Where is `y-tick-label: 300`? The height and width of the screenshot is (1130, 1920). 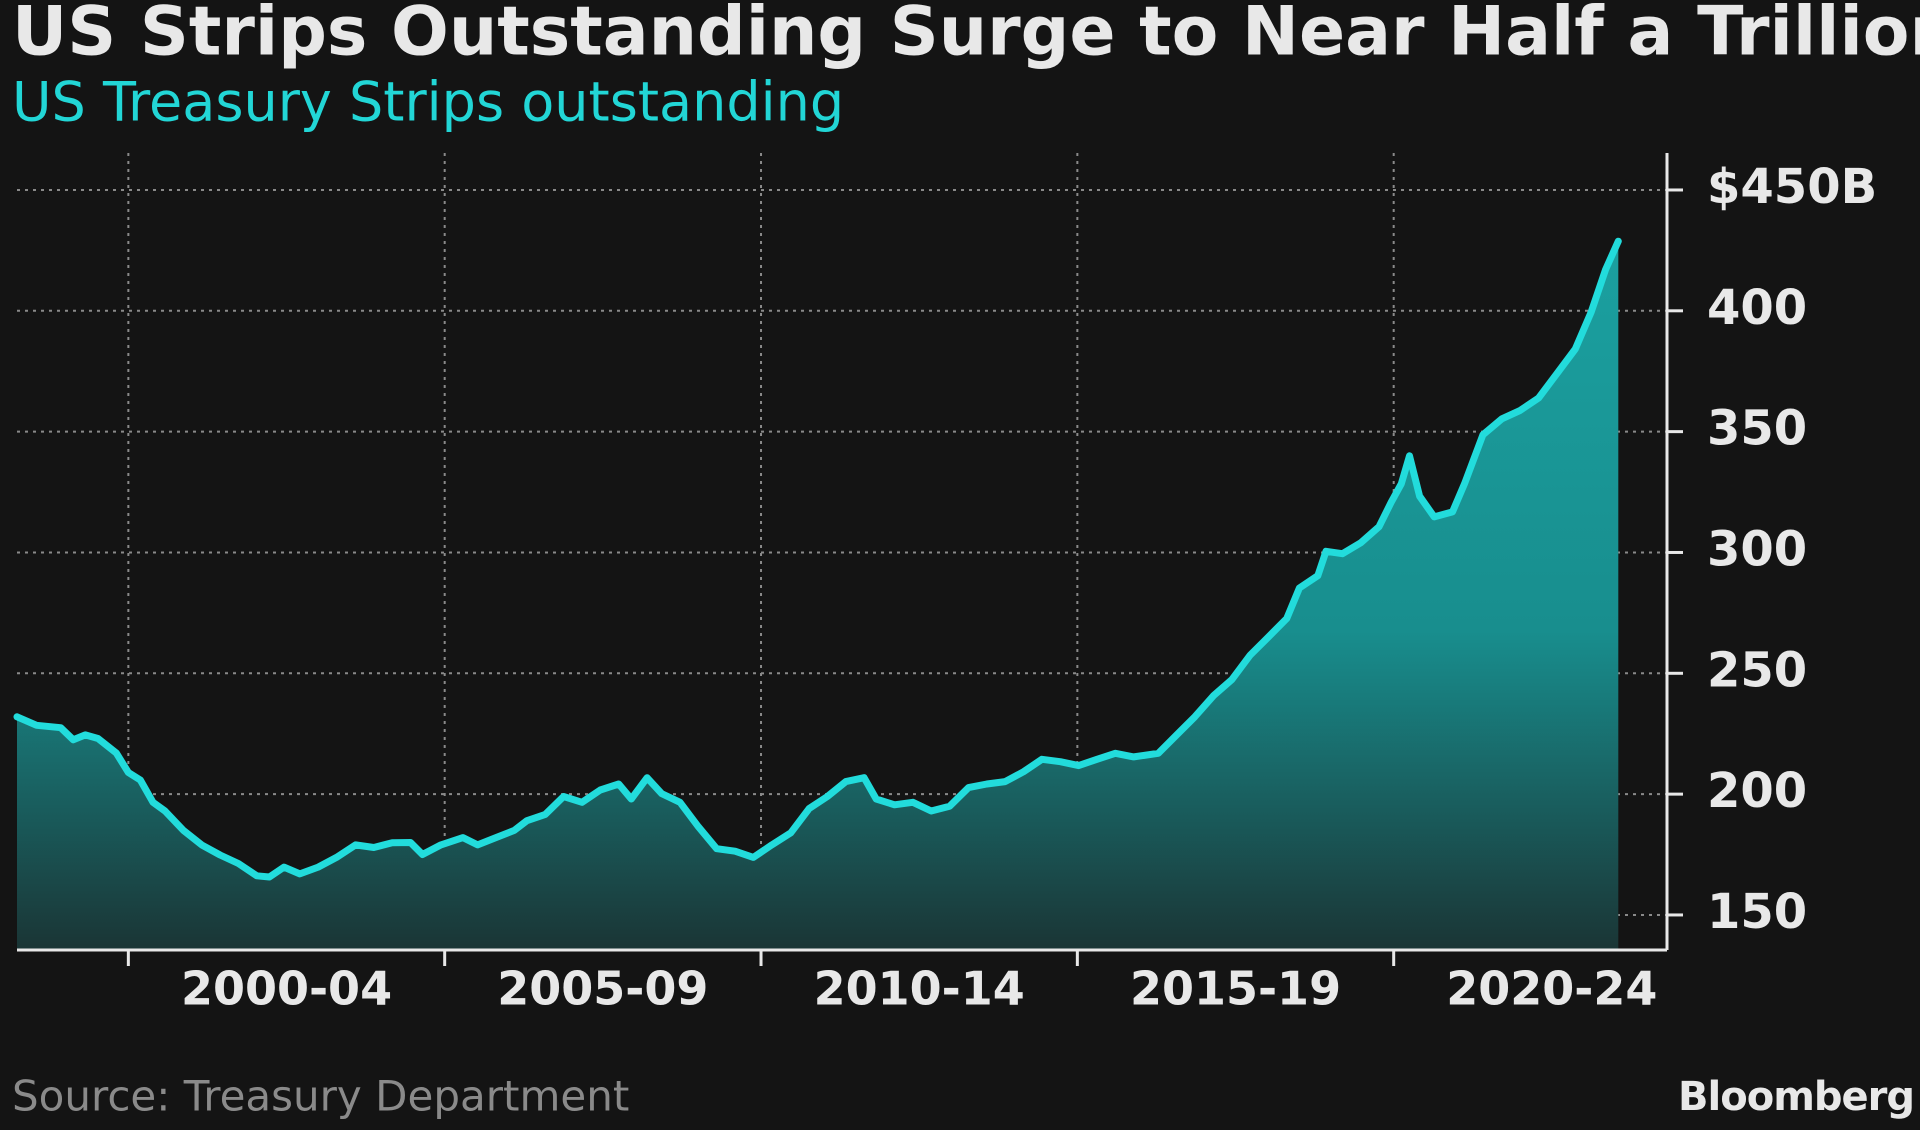
y-tick-label: 300 is located at coordinates (1757, 549).